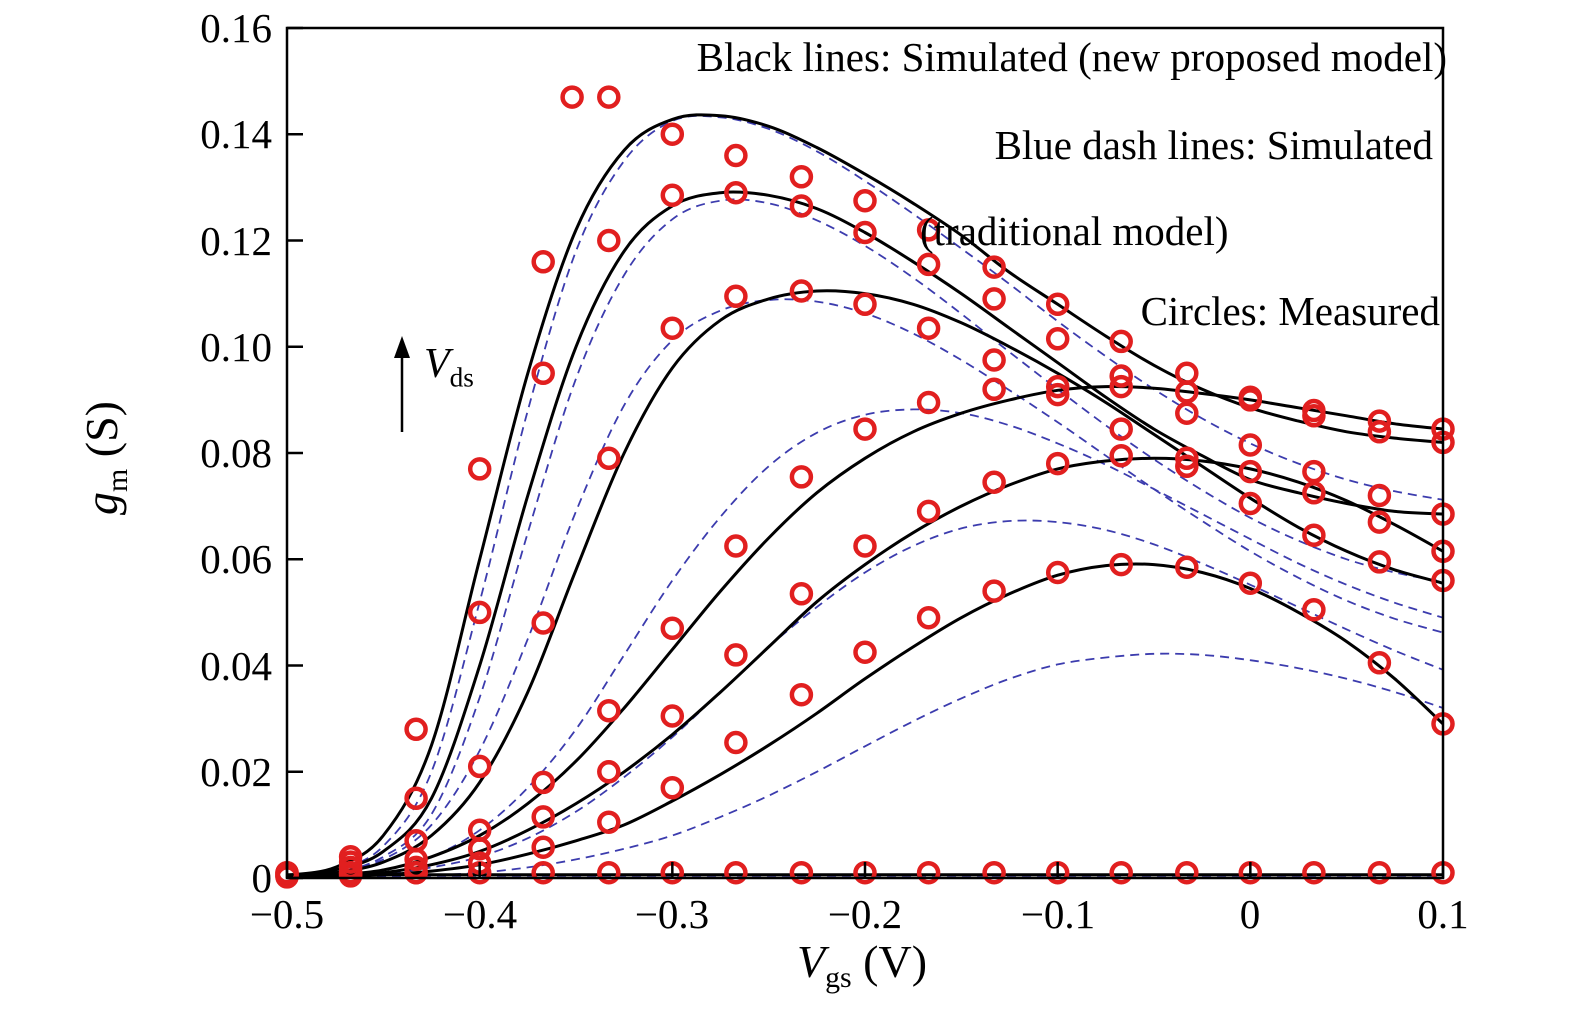  What do you see at coordinates (1250, 914) in the screenshot?
I see `x-tick-label: 0` at bounding box center [1250, 914].